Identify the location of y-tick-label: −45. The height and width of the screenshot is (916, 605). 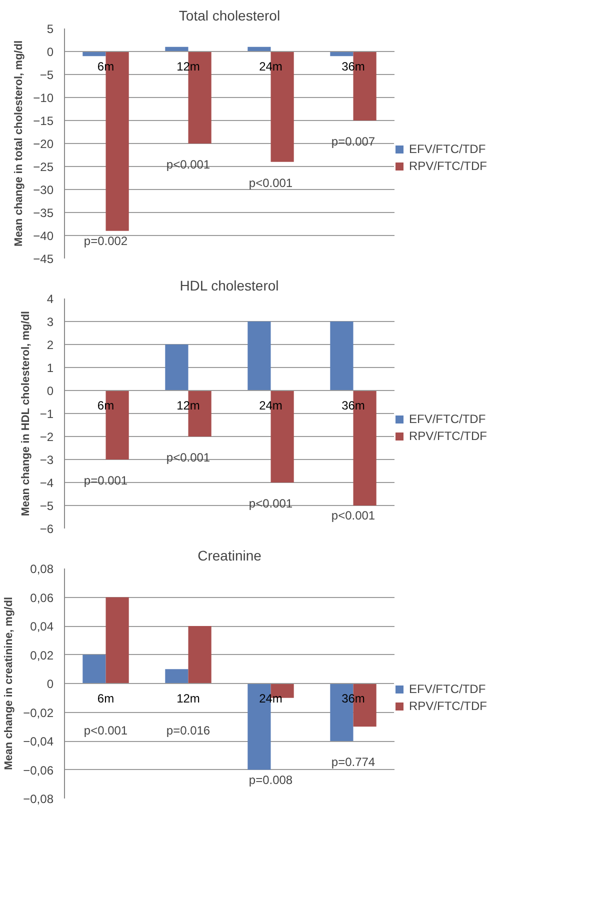
(43, 259).